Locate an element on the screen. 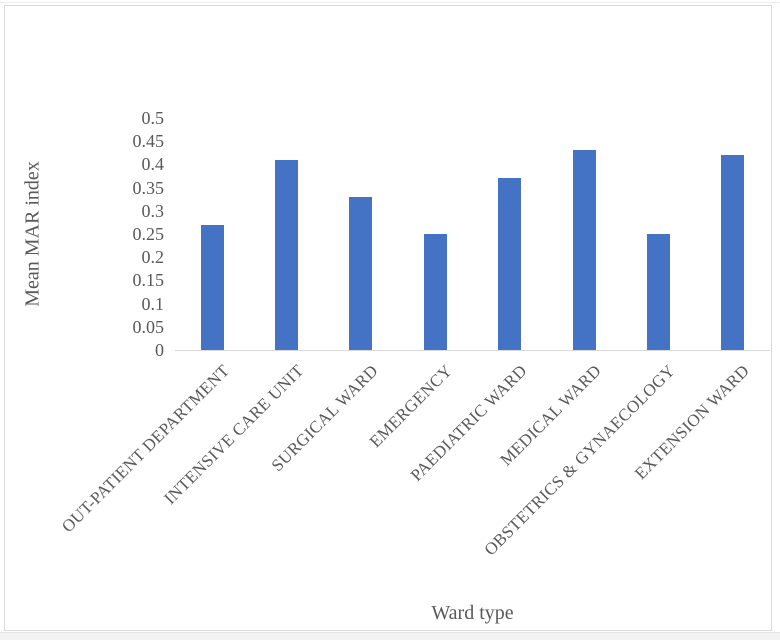 The height and width of the screenshot is (640, 780). y-axis-tick-label: 0.35 is located at coordinates (148, 187).